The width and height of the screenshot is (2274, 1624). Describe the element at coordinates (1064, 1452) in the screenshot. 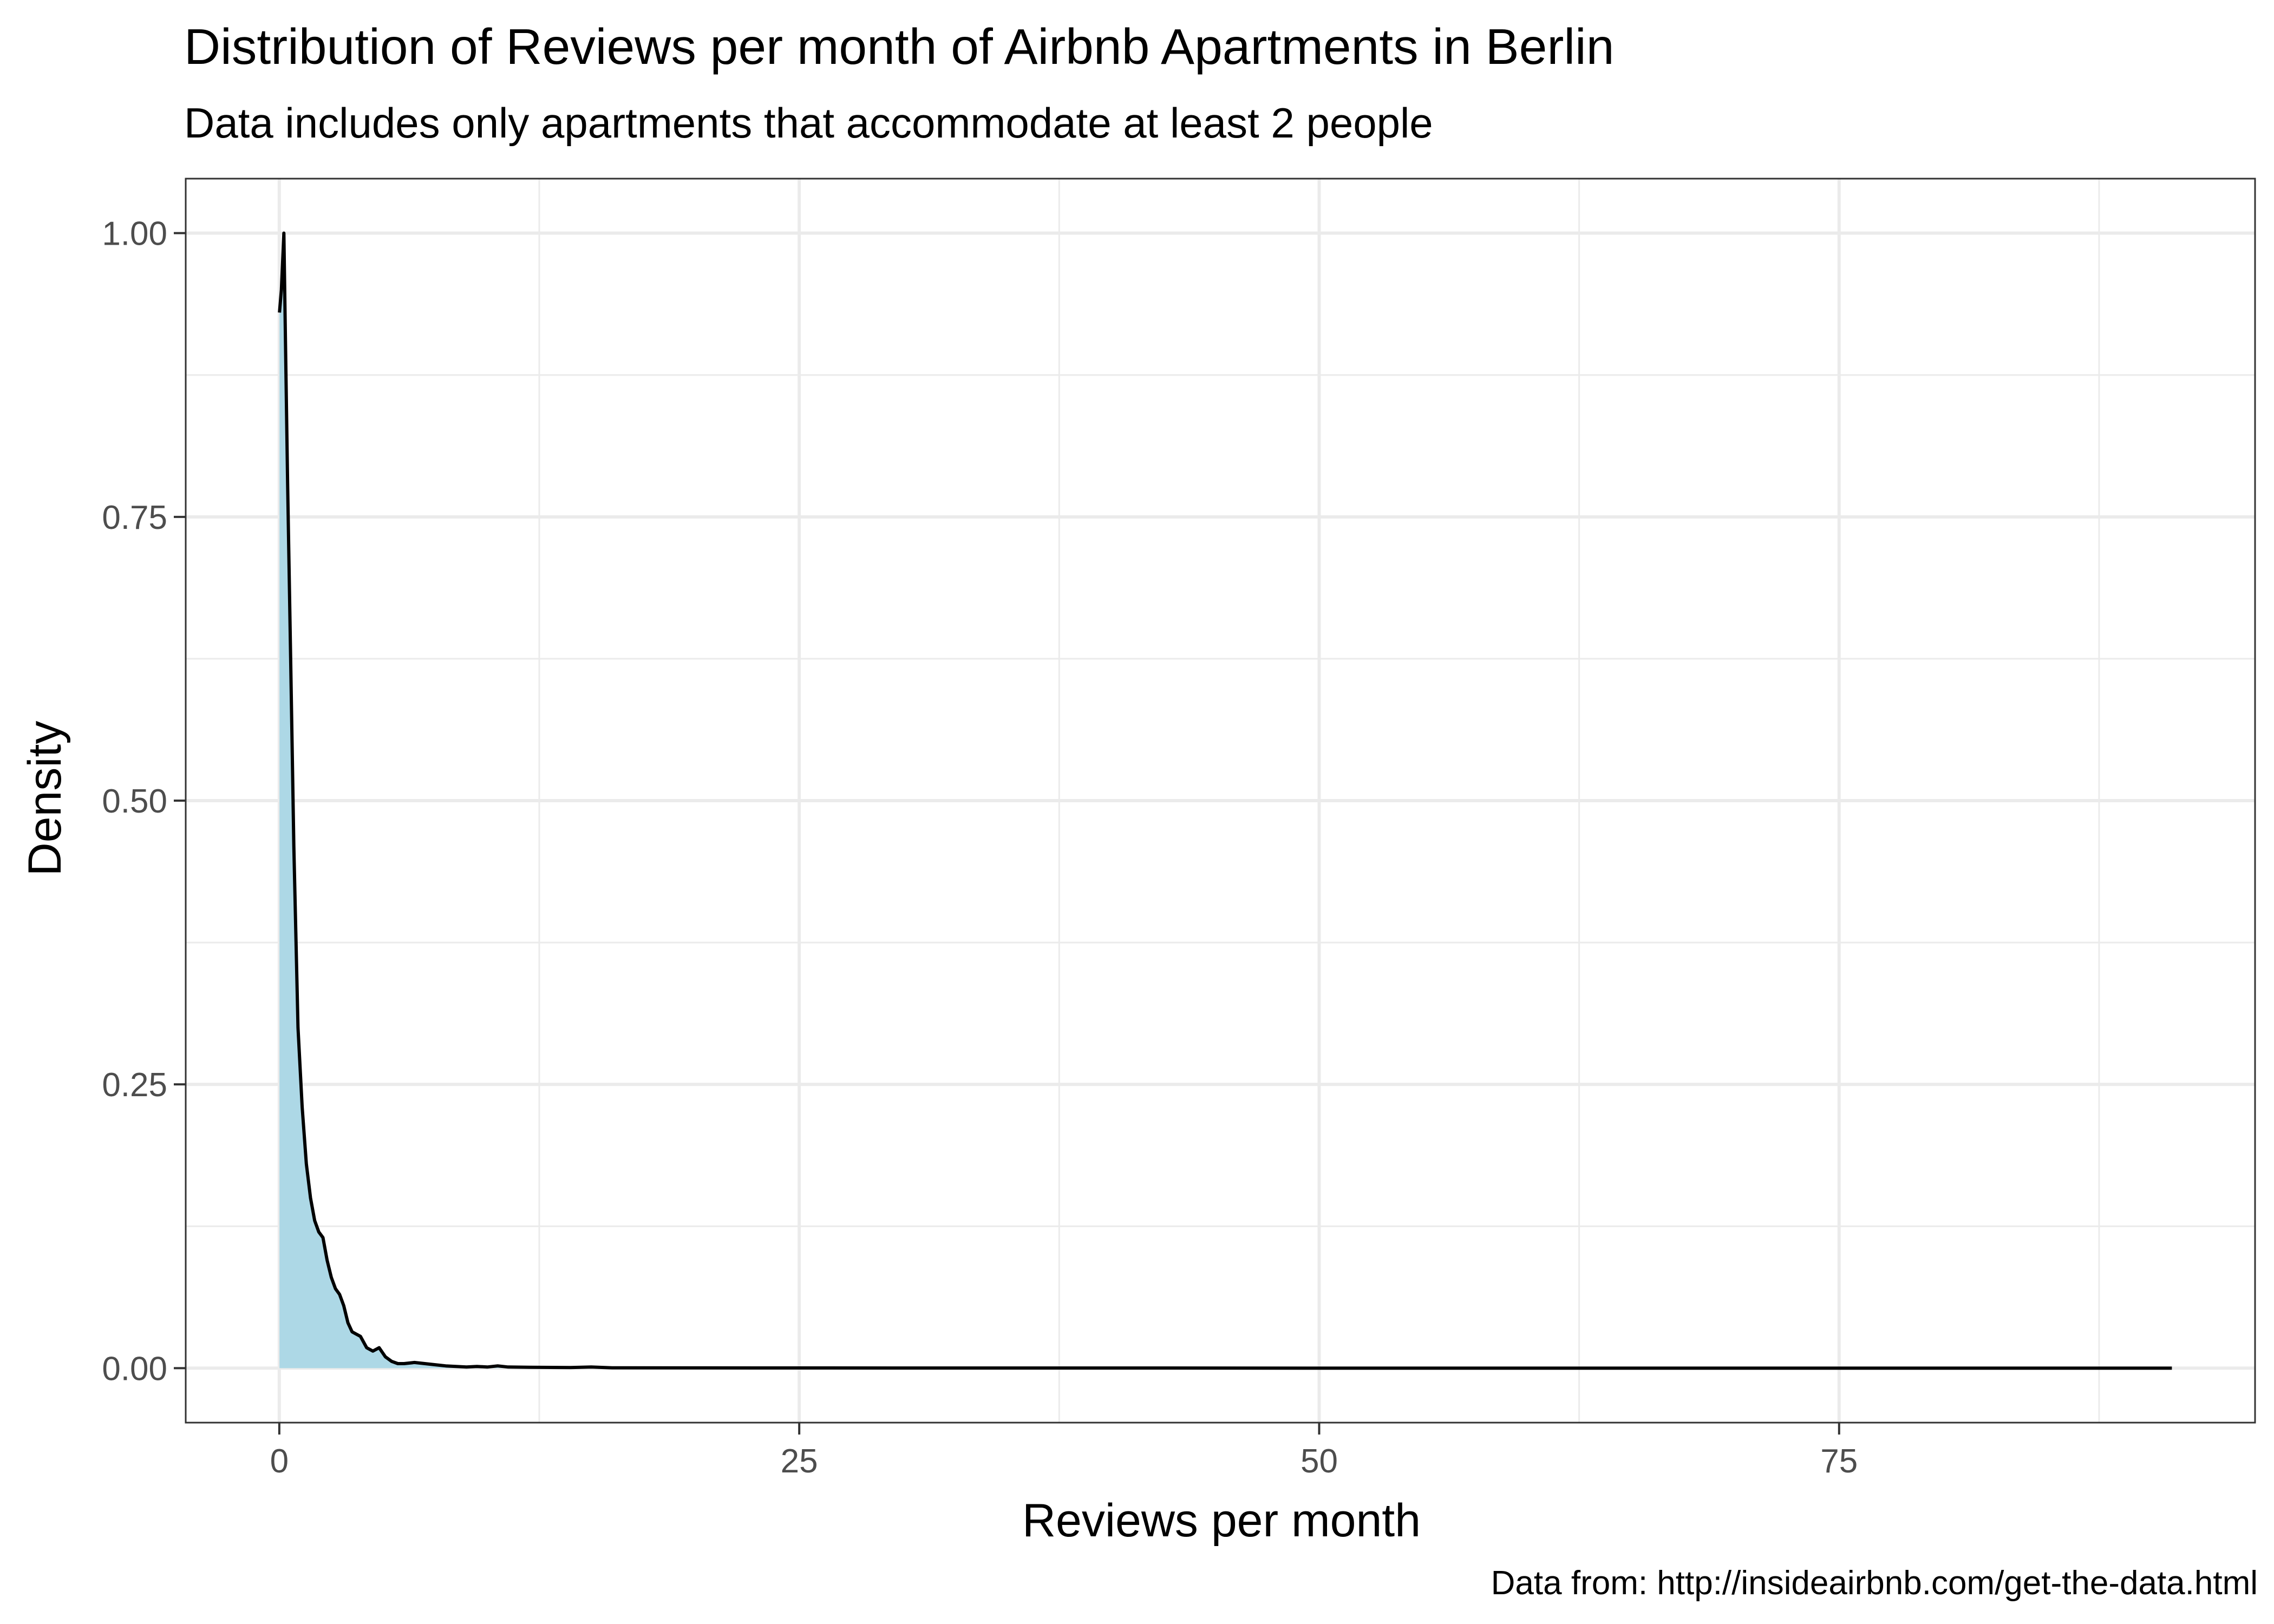

I see `x-axis: 0 25 50 75` at that location.